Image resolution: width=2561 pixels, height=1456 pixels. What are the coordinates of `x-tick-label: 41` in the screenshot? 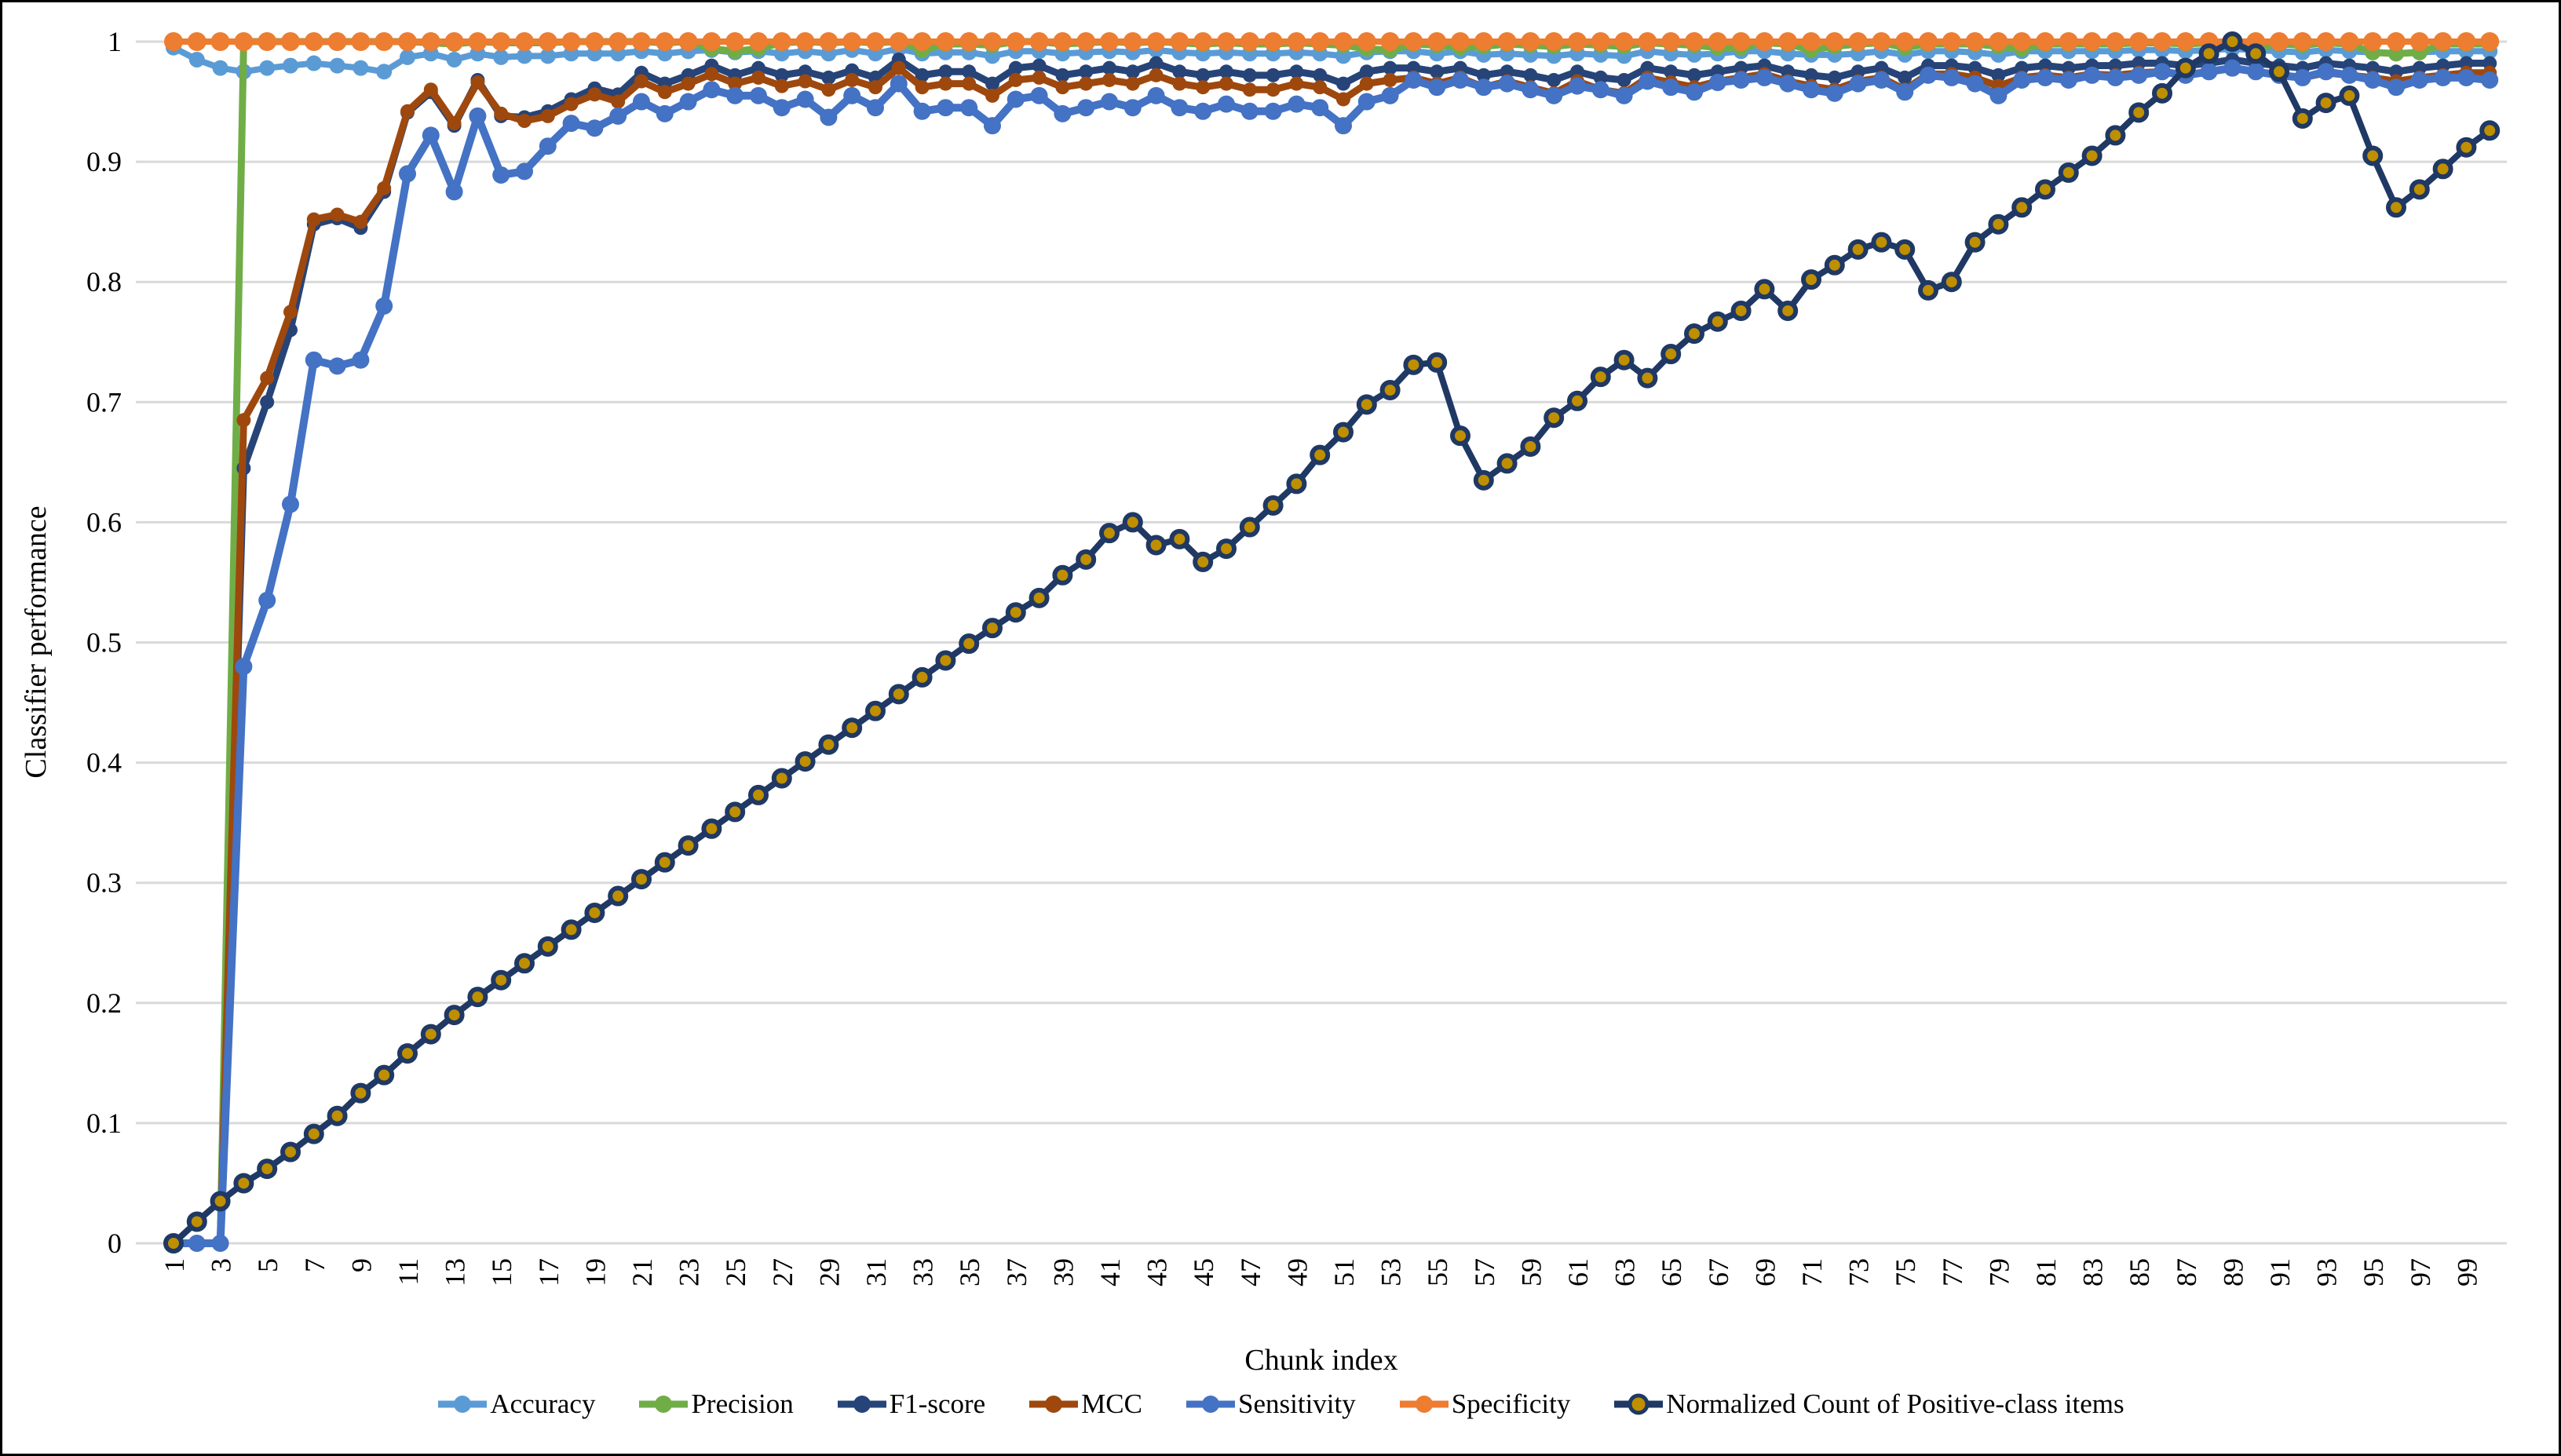 It's located at (1110, 1272).